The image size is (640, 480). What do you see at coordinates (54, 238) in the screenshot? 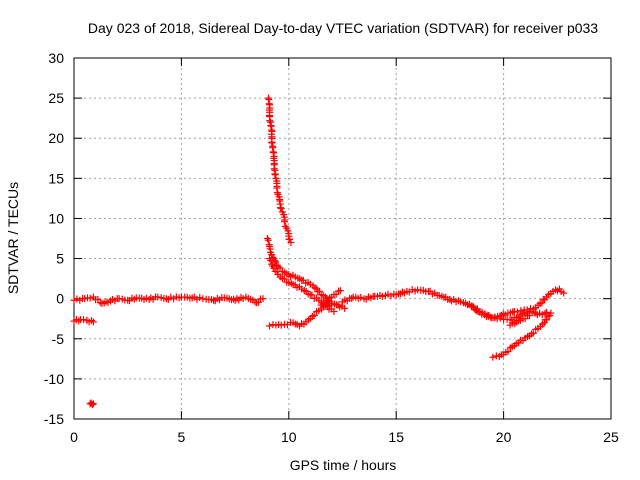
I see `y-tick-labels: -15 -10 -5 0 5 10 15 20 25 30` at bounding box center [54, 238].